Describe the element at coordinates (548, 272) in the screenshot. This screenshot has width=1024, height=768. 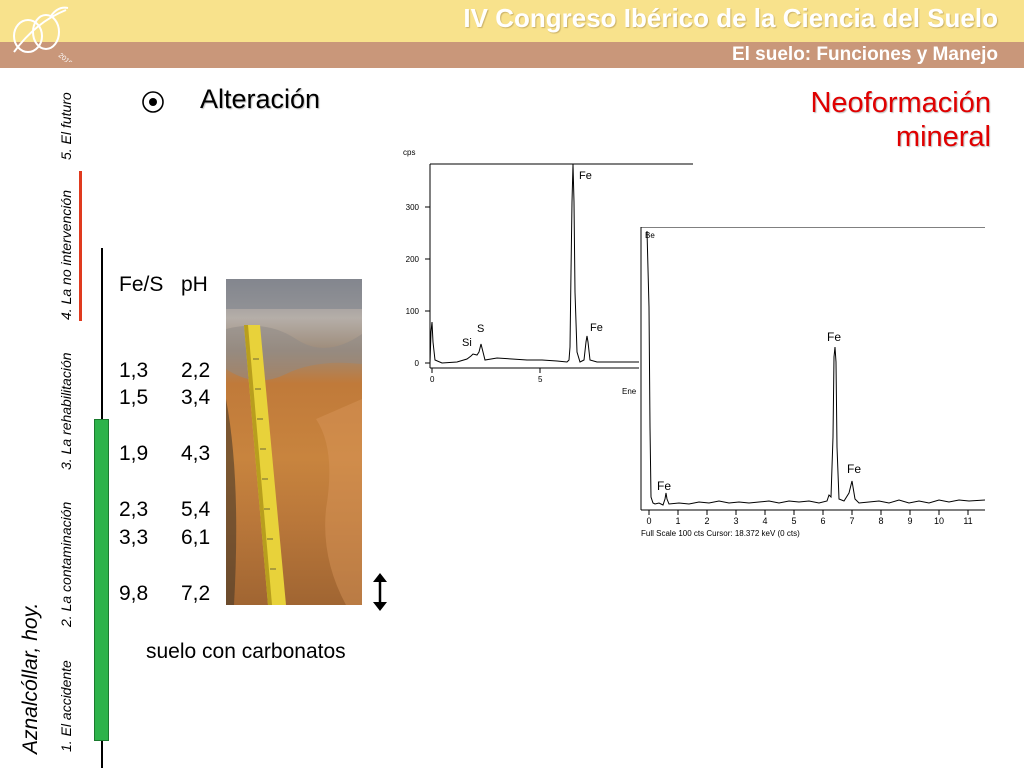
I see `spectrum-1-plot: cps 0 100 200 300 0 5 Ene Si S Fe Fe` at that location.